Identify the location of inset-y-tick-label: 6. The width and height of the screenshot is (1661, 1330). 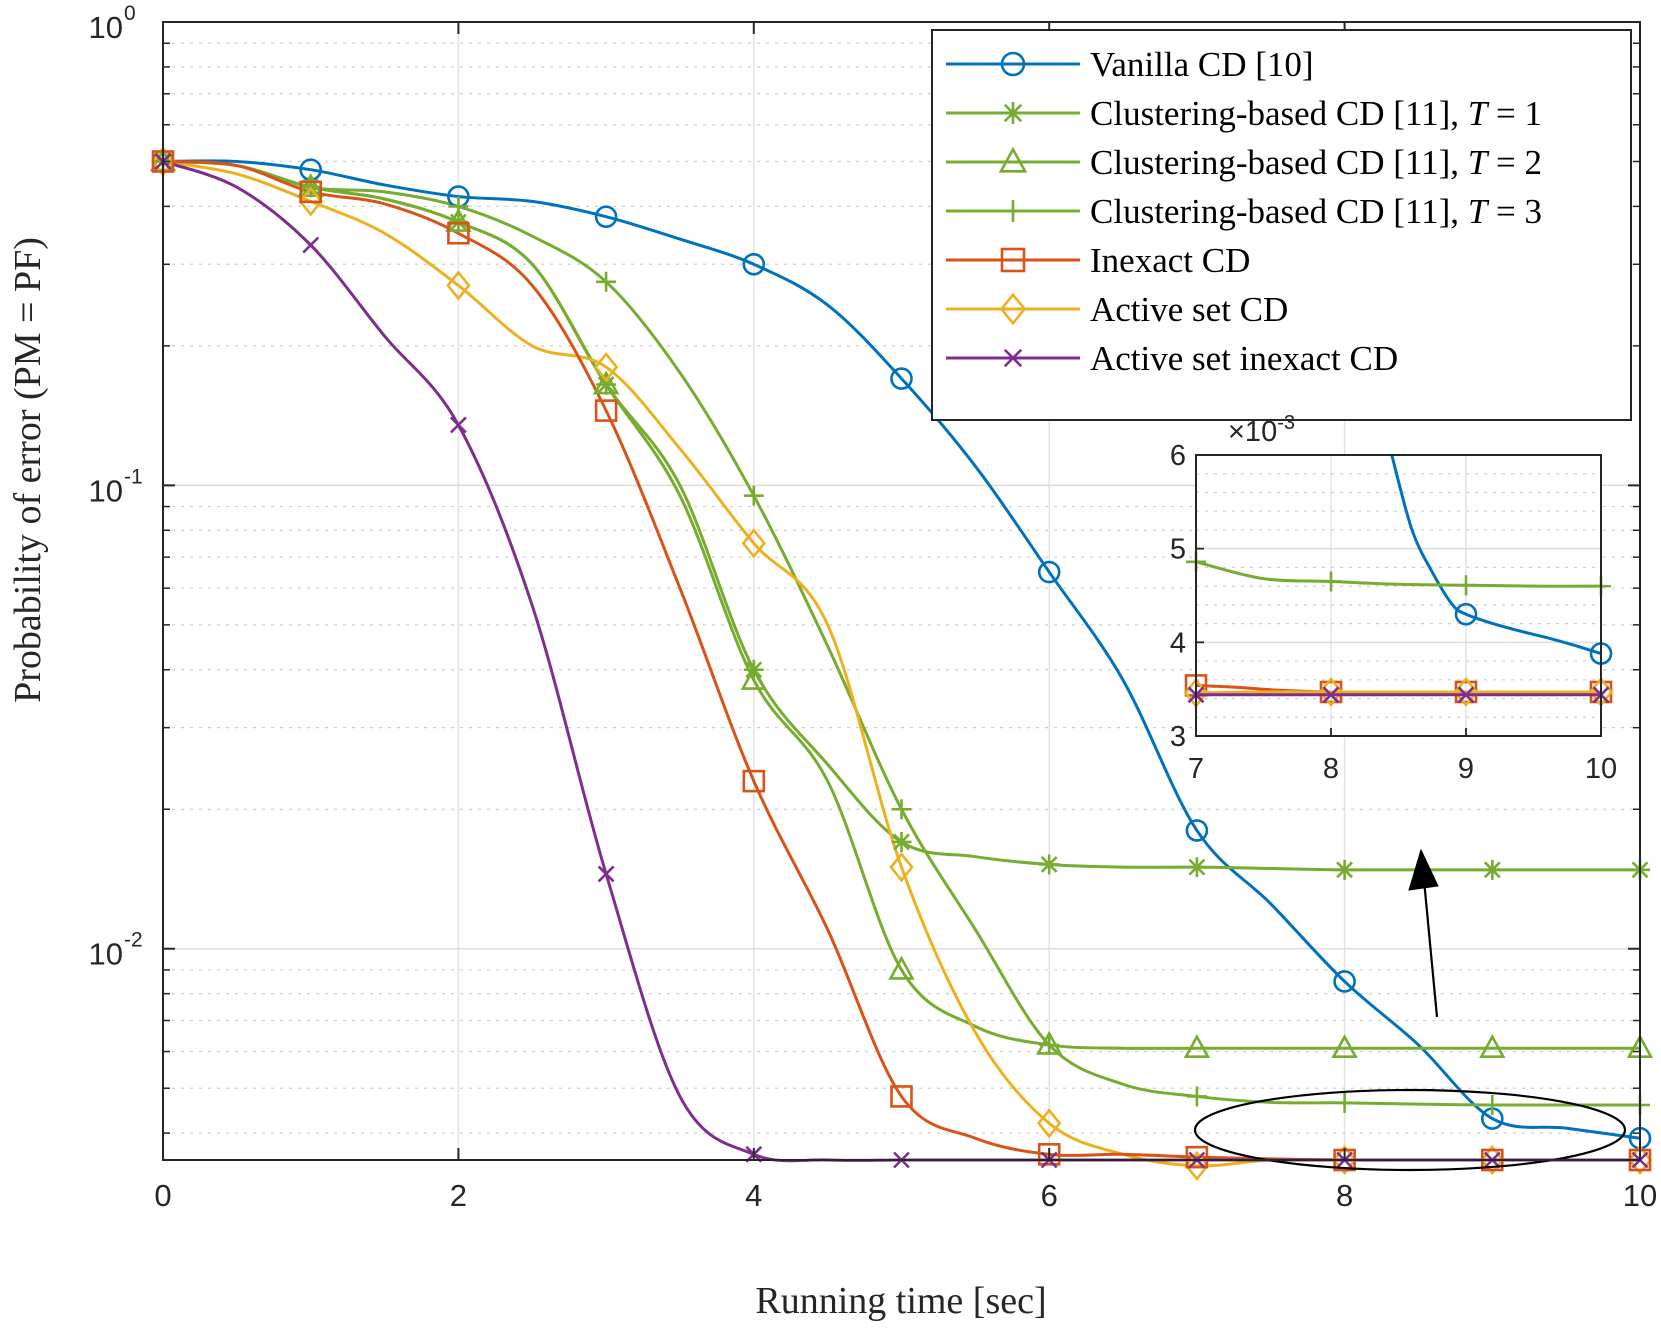
(1178, 456).